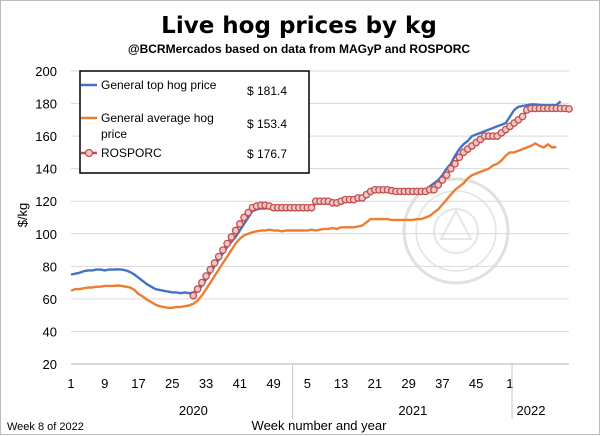  I want to click on x-axis-label: Week number and year, so click(320, 425).